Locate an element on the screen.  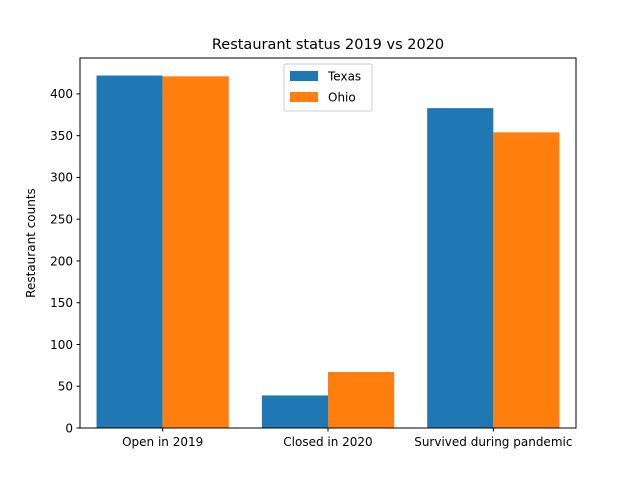
y-axis-label: Restaurant counts is located at coordinates (31, 243).